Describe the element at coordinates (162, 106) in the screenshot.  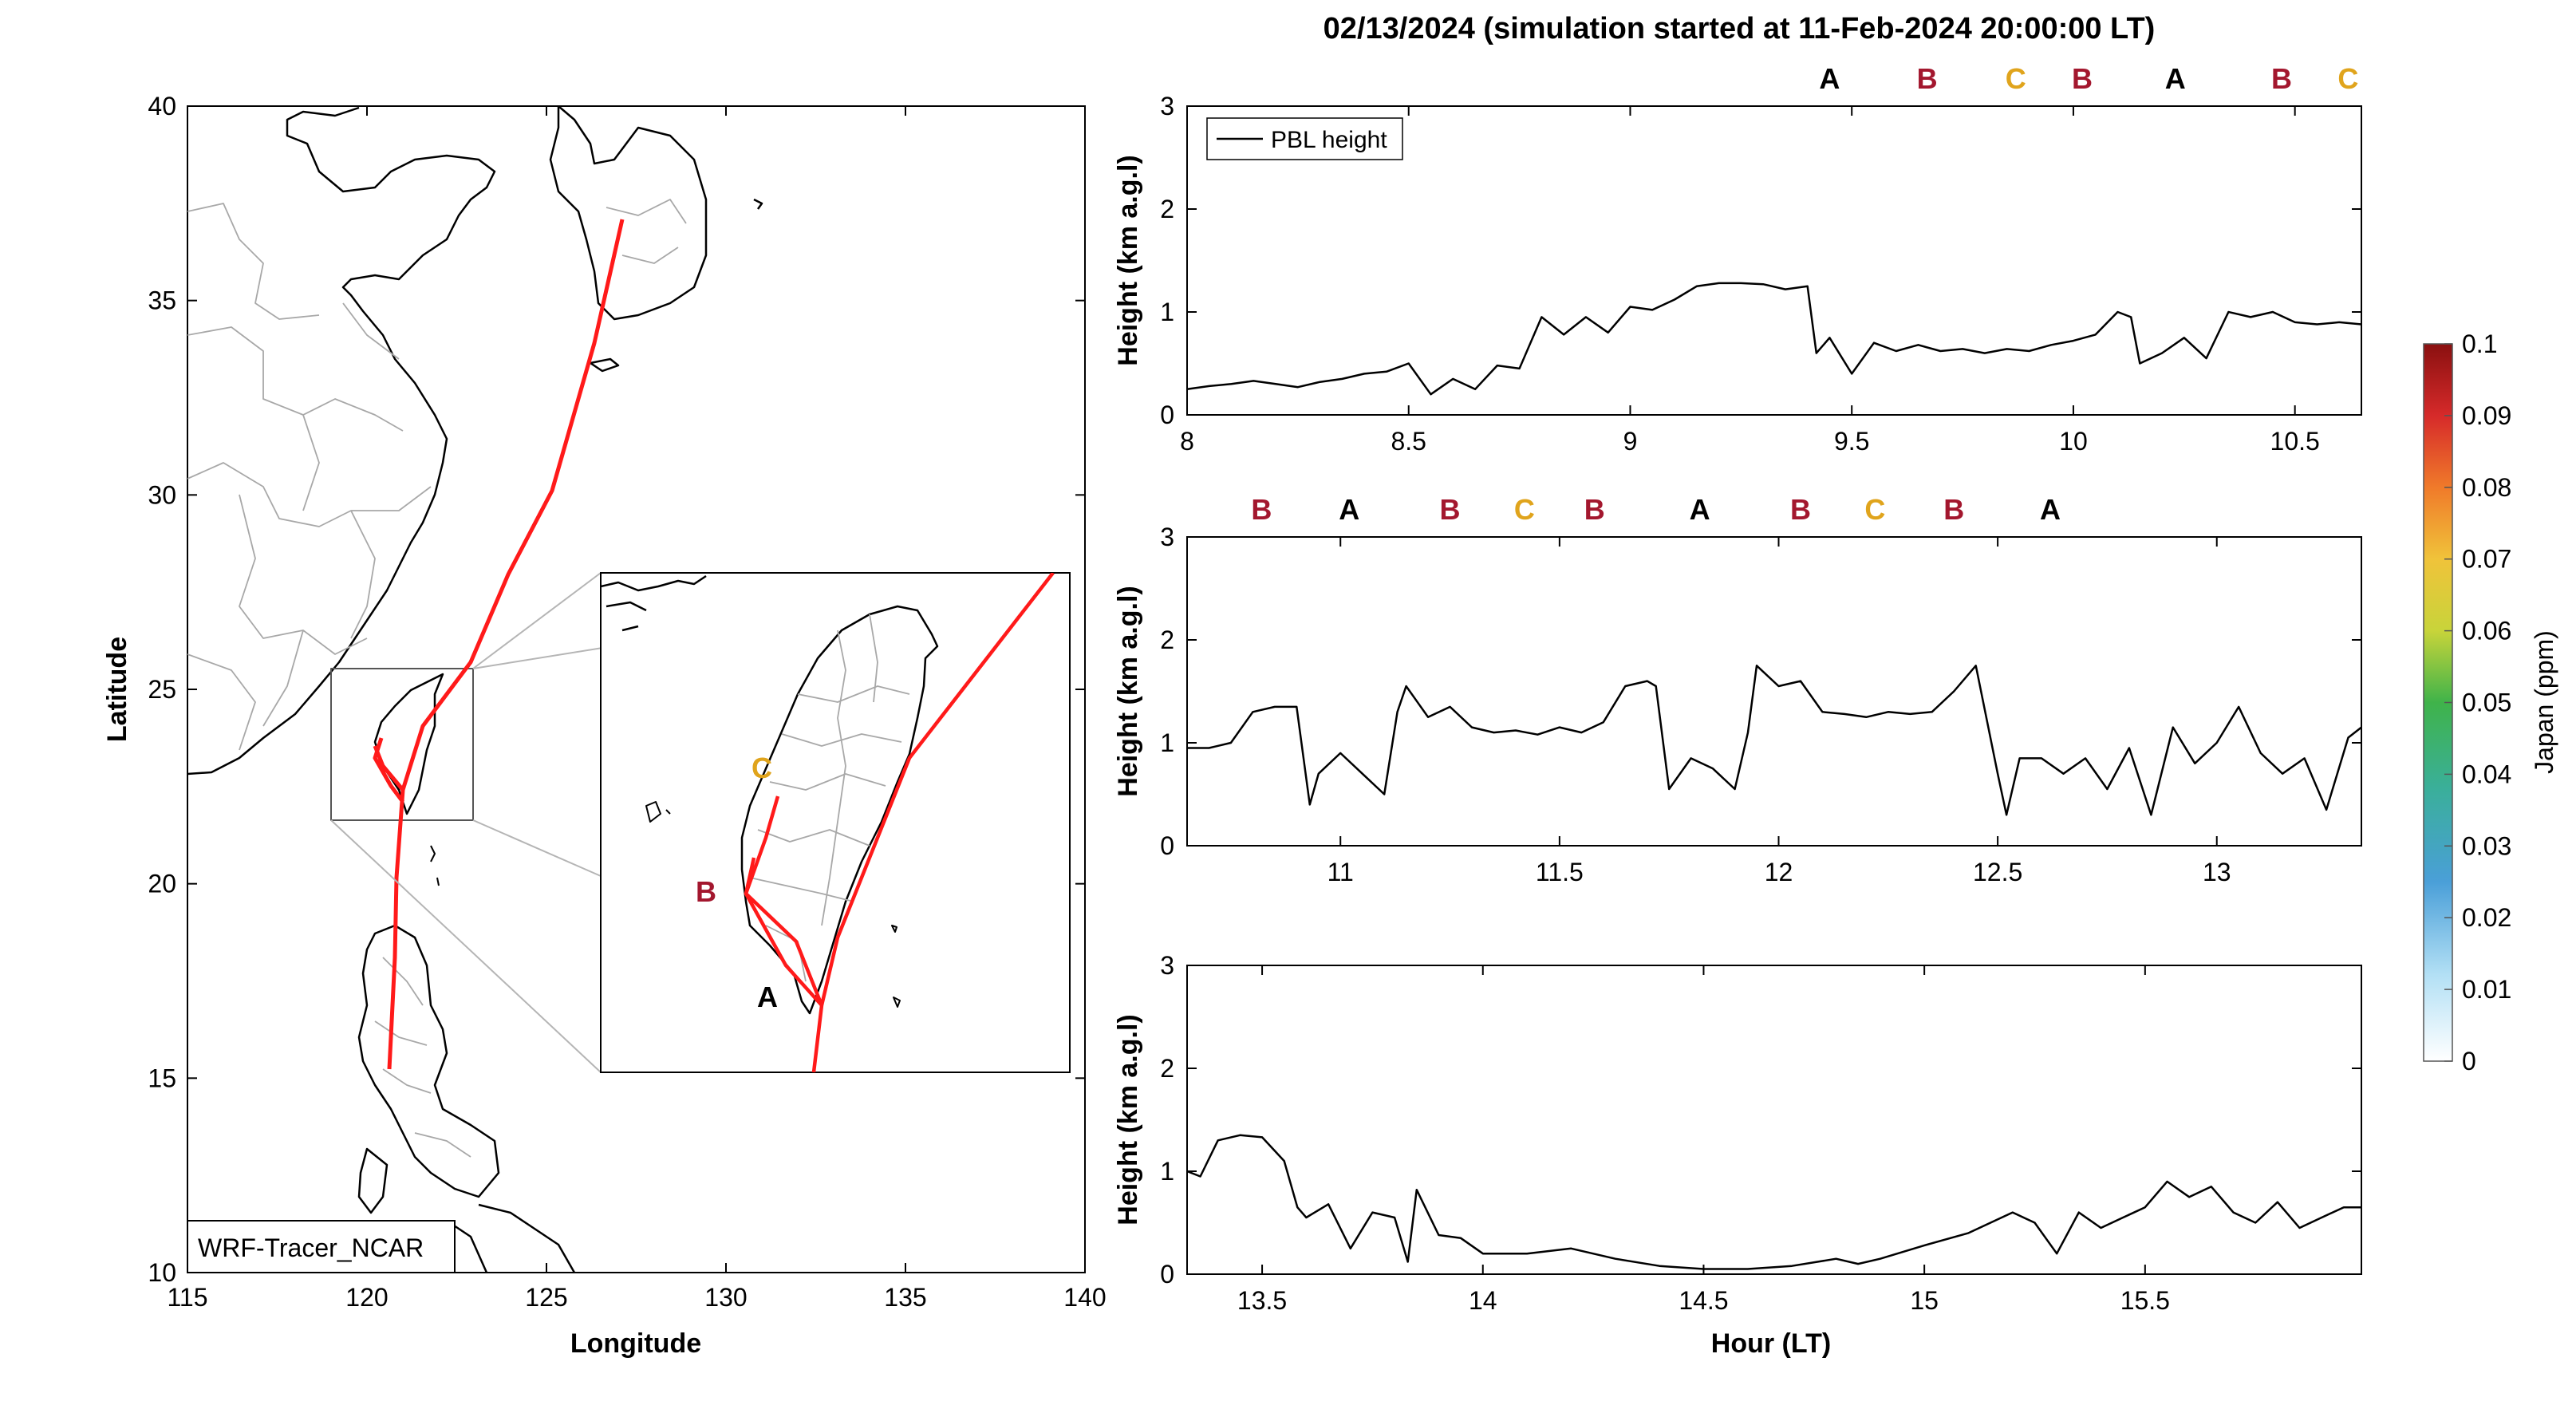
I see `map-y-tick-label: 40` at that location.